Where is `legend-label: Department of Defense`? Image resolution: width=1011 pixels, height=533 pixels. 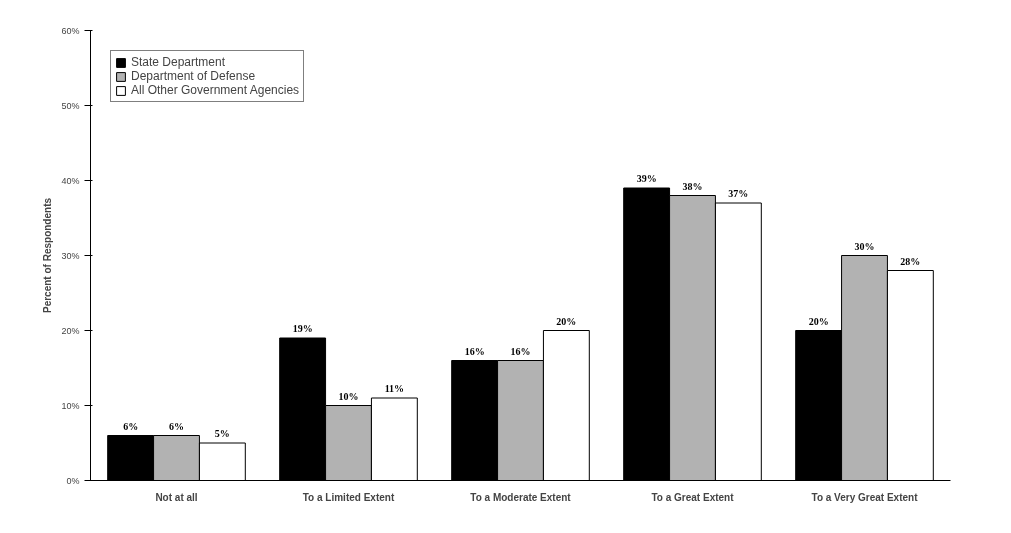
legend-label: Department of Defense is located at coordinates (193, 76).